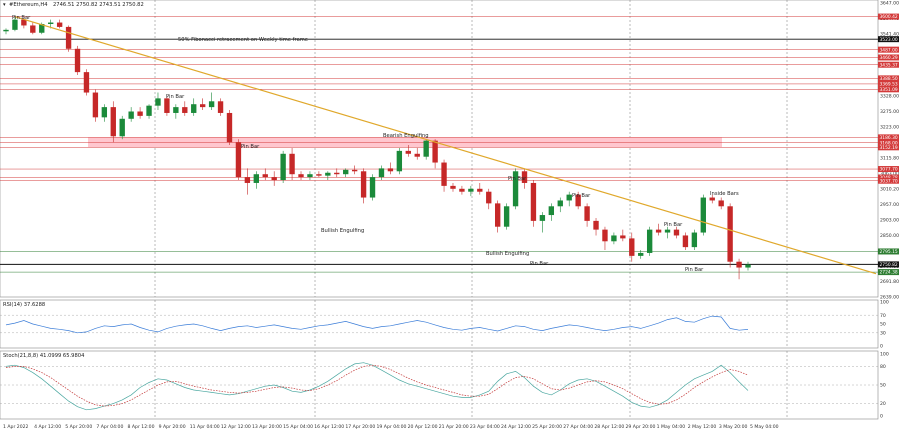 This screenshot has width=900, height=433. I want to click on price-tick: 3223.00, so click(889, 127).